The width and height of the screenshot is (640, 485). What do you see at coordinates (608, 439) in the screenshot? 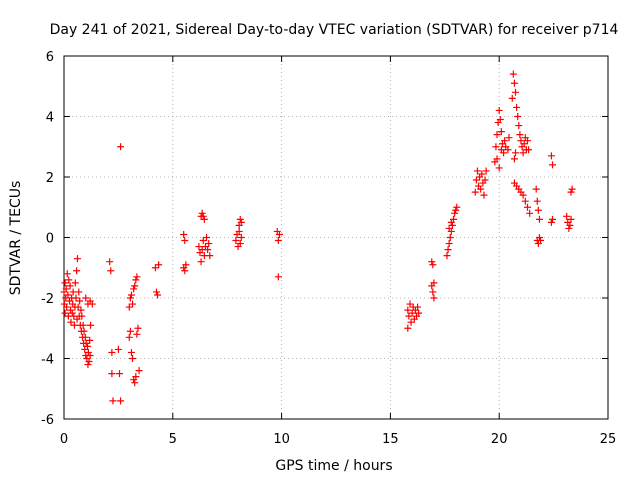
I see `x-tick-label: 25` at bounding box center [608, 439].